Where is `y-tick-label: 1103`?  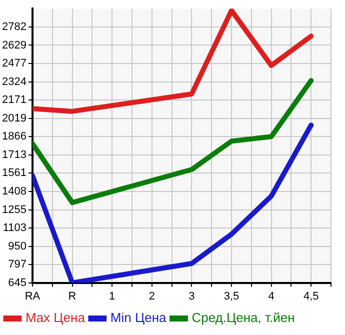 y-tick-label: 1103 is located at coordinates (14, 228).